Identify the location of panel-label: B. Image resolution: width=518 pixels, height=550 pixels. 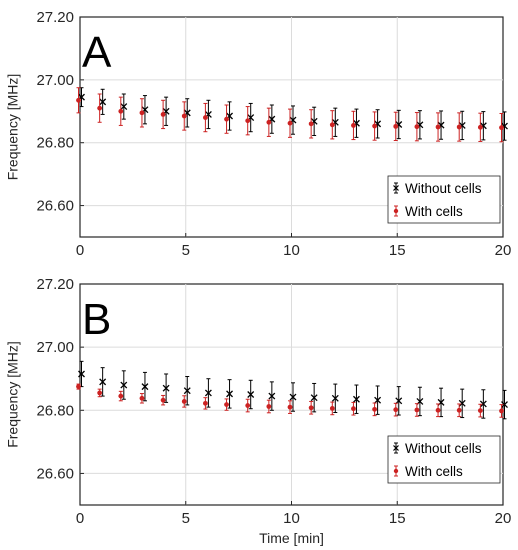
(96, 319).